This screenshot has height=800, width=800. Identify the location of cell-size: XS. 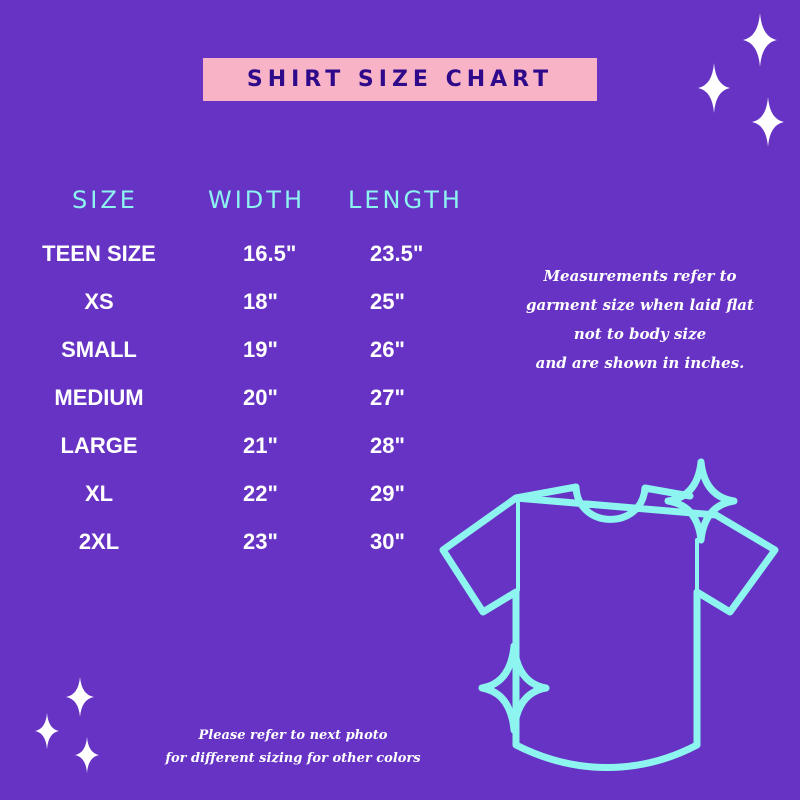
(99, 301).